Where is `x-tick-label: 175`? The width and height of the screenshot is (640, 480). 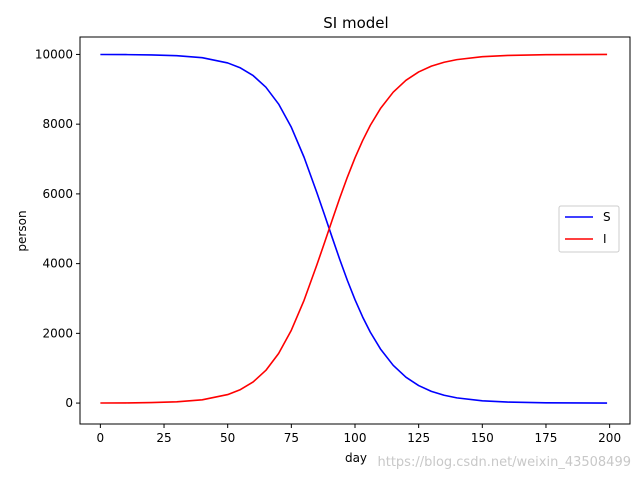
x-tick-label: 175 is located at coordinates (546, 438).